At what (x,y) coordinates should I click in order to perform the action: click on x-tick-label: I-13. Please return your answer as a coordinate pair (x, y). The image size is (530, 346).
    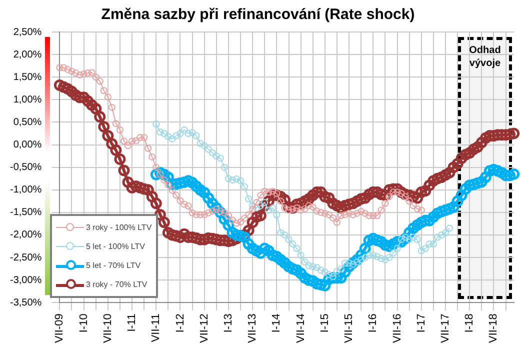
    Looking at the image, I should click on (228, 323).